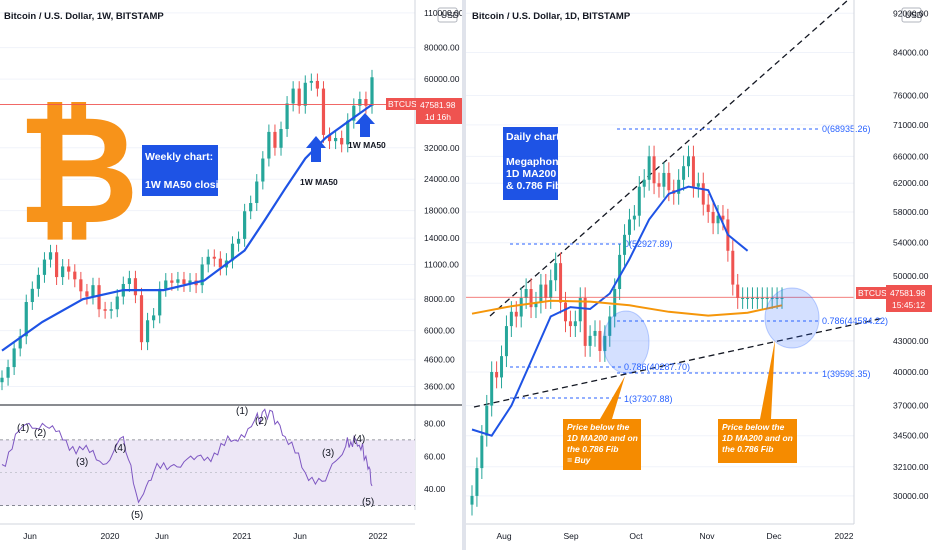 Image resolution: width=932 pixels, height=550 pixels. Describe the element at coordinates (404, 104) in the screenshot. I see `weekly-symbol-tag: BTCUSD` at that location.